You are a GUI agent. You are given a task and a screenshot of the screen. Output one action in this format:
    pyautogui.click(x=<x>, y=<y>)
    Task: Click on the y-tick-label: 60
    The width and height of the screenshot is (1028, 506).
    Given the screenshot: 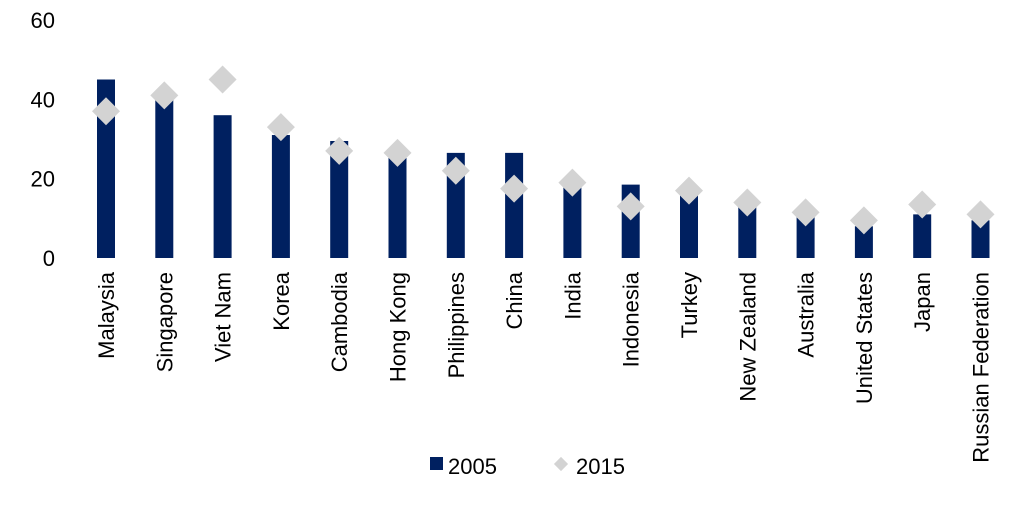 What is the action you would take?
    pyautogui.click(x=43, y=20)
    